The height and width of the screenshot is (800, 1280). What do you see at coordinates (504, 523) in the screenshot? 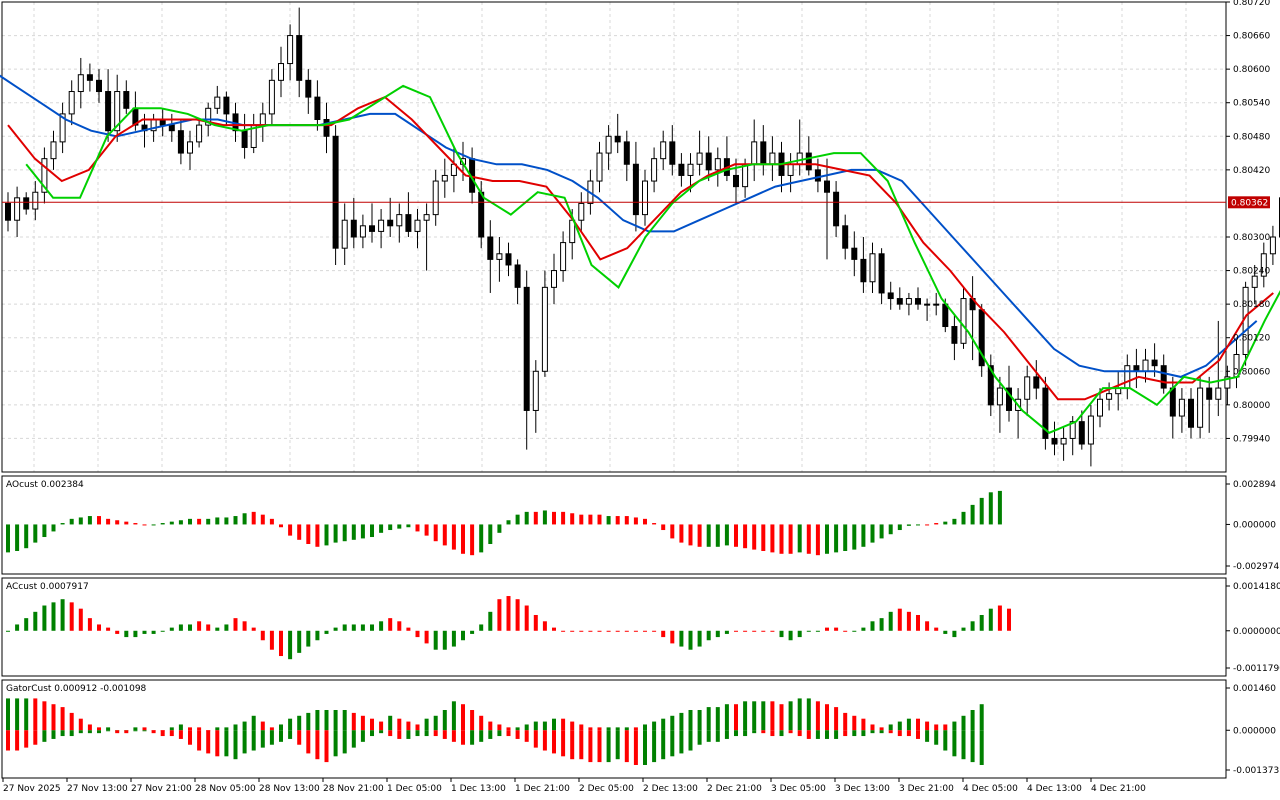
I see `ao-indicator-panel` at bounding box center [504, 523].